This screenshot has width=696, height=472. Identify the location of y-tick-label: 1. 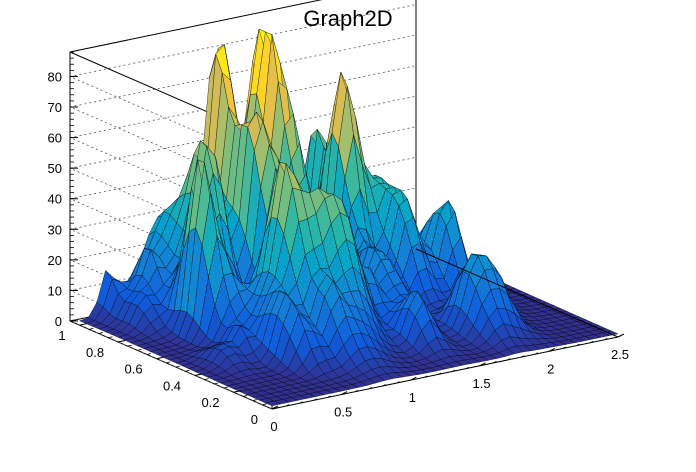
(61, 335).